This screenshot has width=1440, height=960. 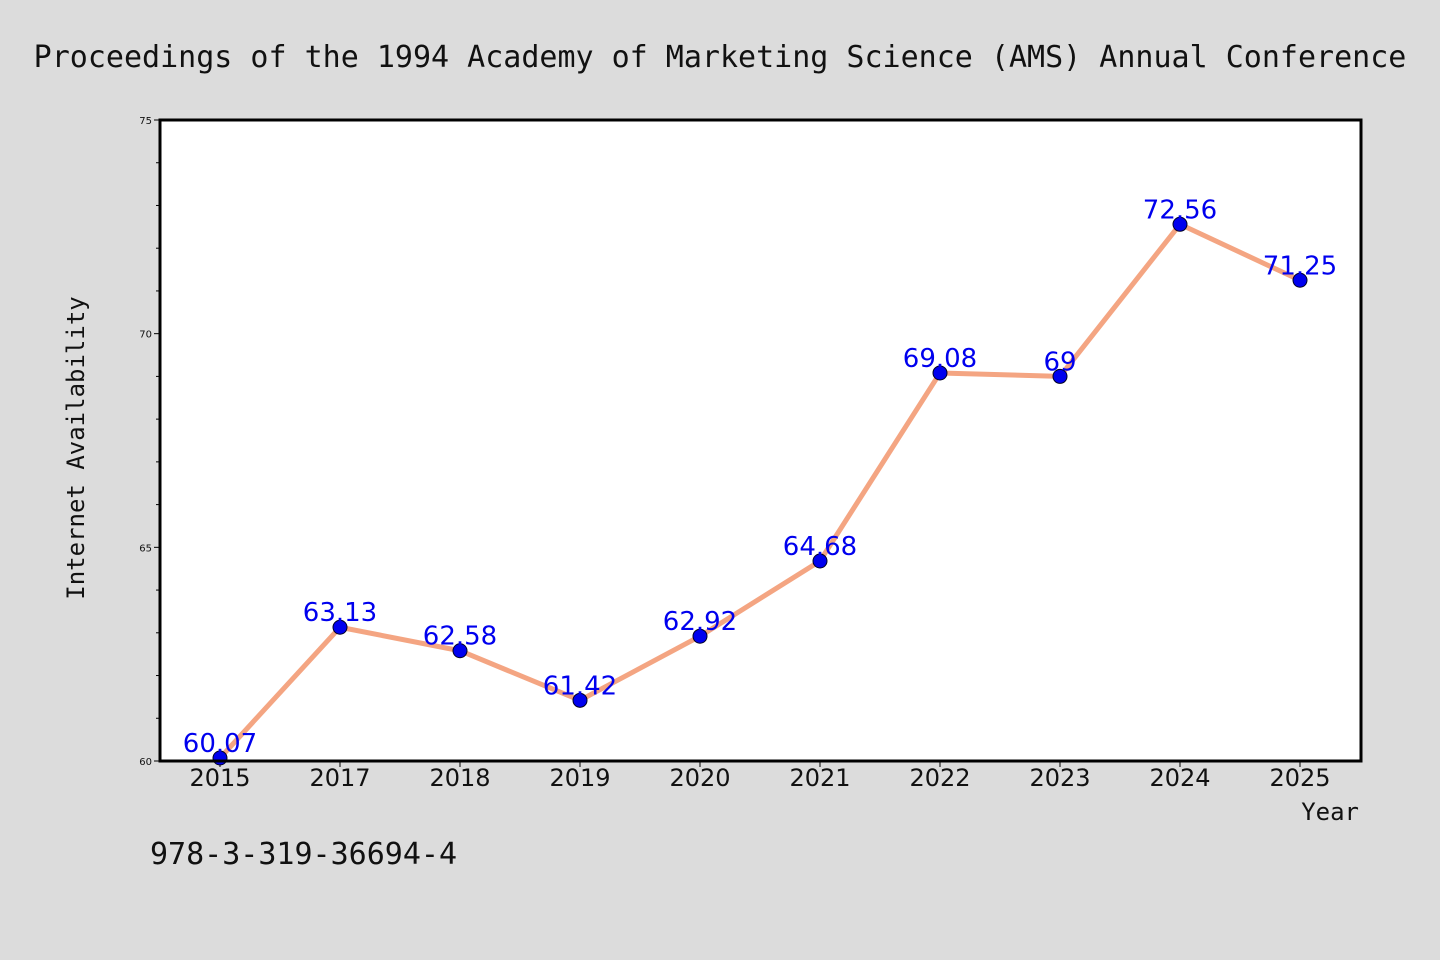 I want to click on x-tick-label: 2025, so click(x=1299, y=778).